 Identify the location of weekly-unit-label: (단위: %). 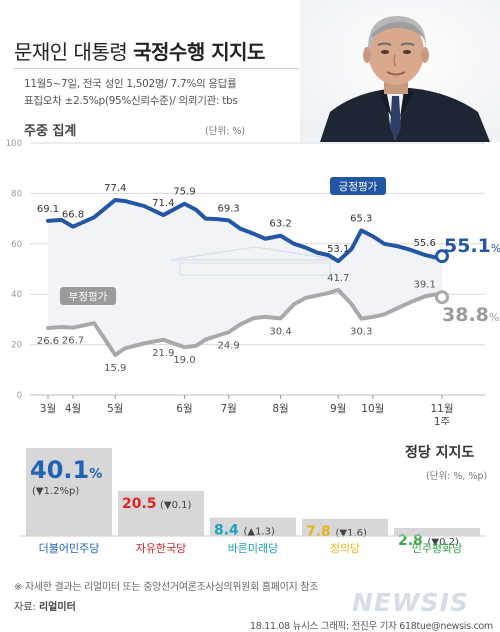
(225, 131).